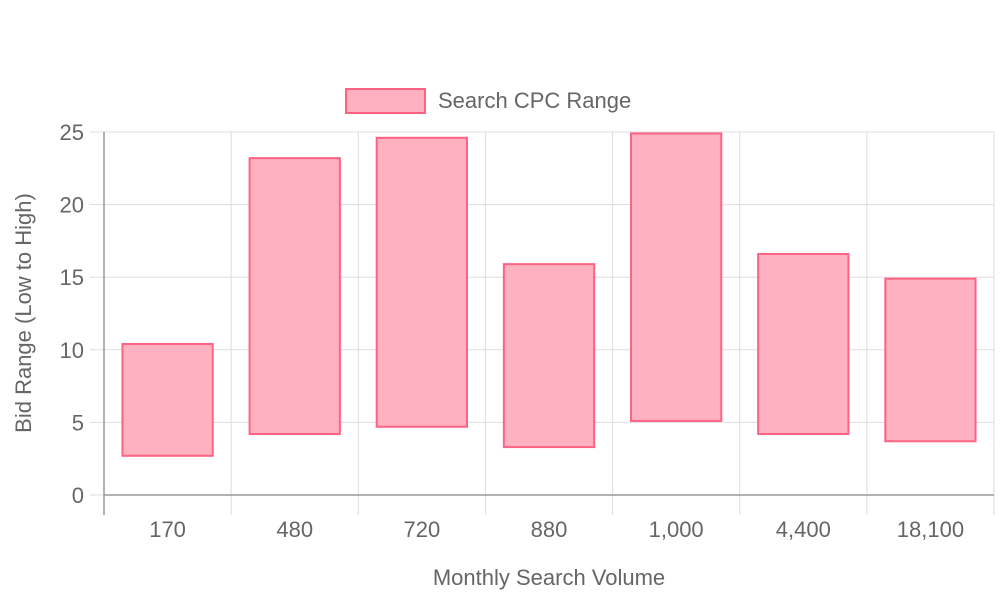 The height and width of the screenshot is (600, 1000). I want to click on x-tick-label: 480, so click(294, 529).